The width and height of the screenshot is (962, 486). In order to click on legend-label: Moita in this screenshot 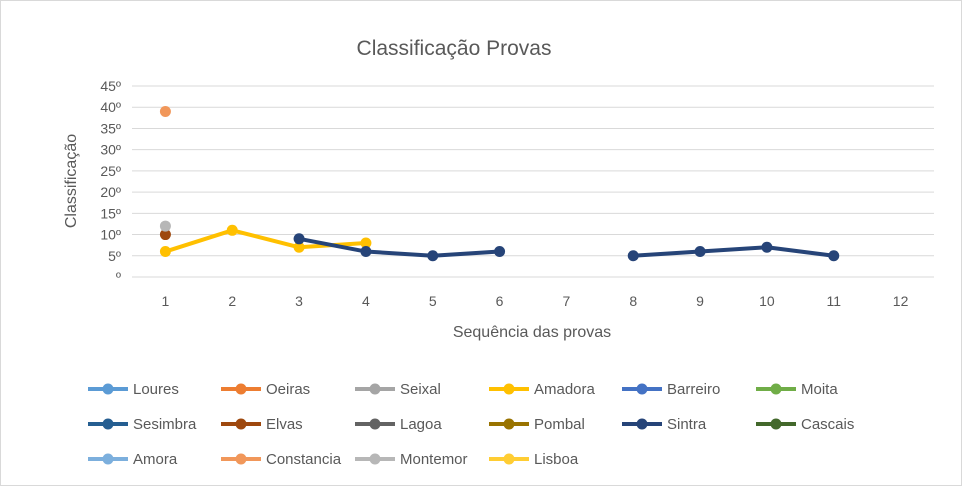, I will do `click(819, 389)`.